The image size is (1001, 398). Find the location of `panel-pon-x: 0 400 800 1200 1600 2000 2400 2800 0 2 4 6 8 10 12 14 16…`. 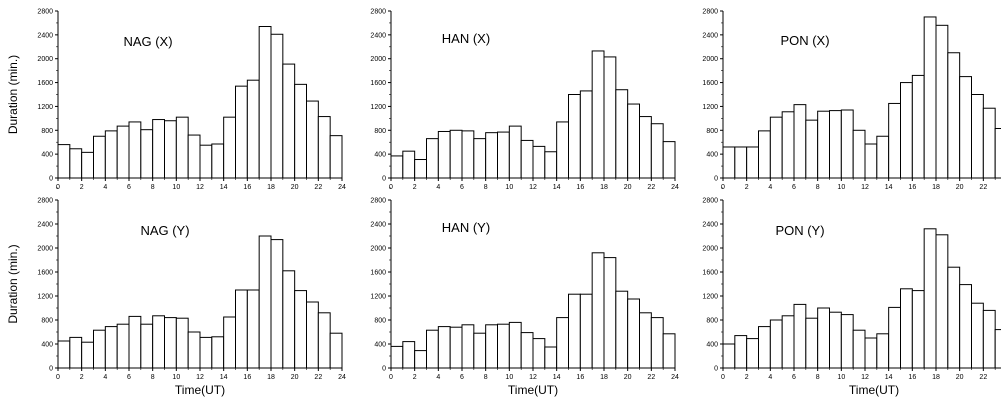

panel-pon-x: 0 400 800 1200 1600 2000 2400 2800 0 2 4 6 8 10 12 14 16… is located at coordinates (851, 100).